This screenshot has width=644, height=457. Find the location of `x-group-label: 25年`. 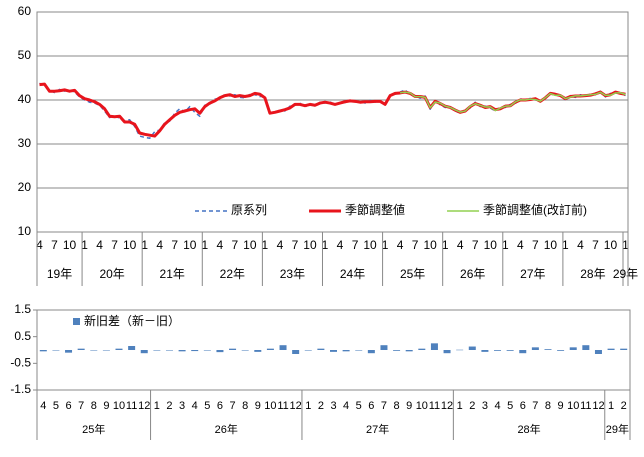

x-group-label: 25年 is located at coordinates (93, 429).